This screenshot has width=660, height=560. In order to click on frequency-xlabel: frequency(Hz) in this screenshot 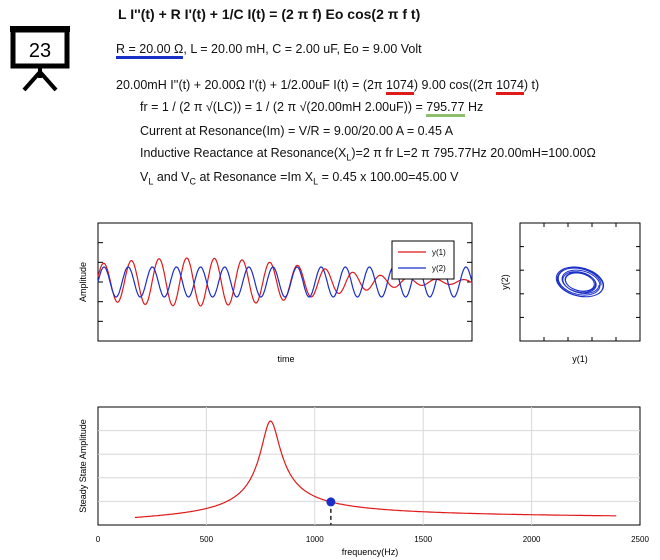, I will do `click(370, 552)`.